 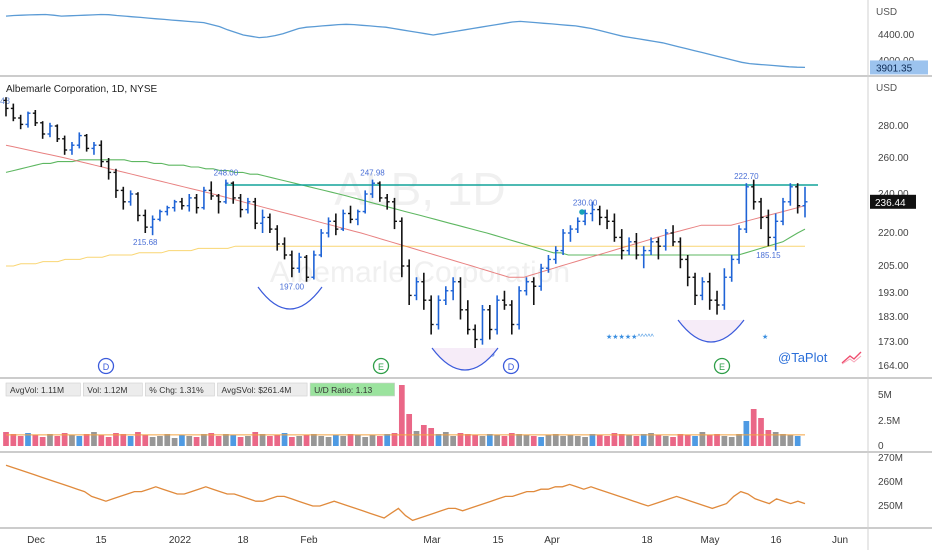 I want to click on x-tick-label: Jun, so click(x=840, y=540).